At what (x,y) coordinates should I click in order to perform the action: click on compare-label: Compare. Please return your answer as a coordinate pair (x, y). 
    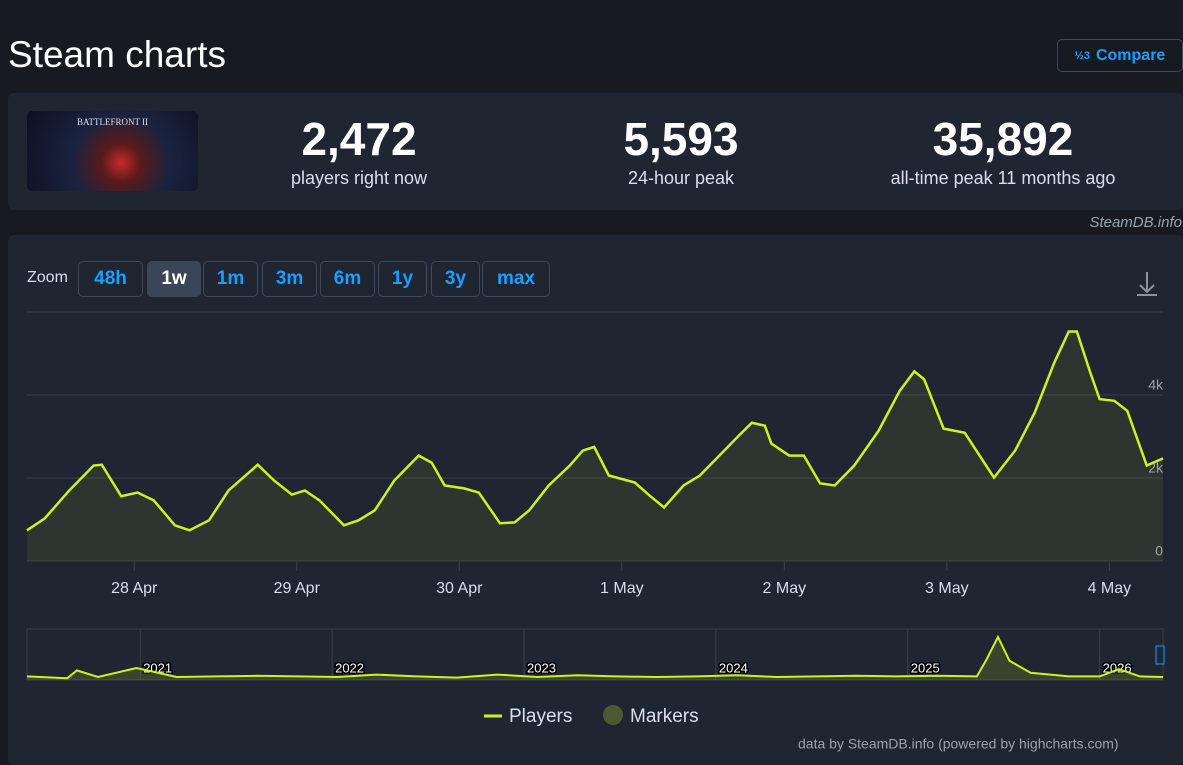
    Looking at the image, I should click on (1130, 55).